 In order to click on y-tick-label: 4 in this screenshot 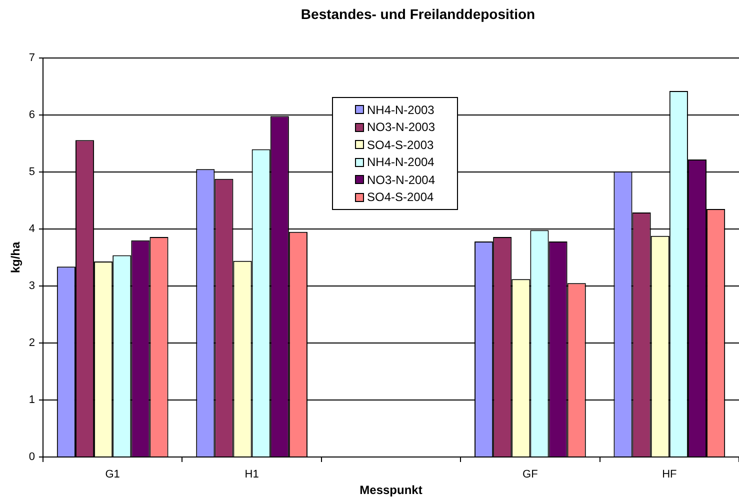, I will do `click(31, 229)`.